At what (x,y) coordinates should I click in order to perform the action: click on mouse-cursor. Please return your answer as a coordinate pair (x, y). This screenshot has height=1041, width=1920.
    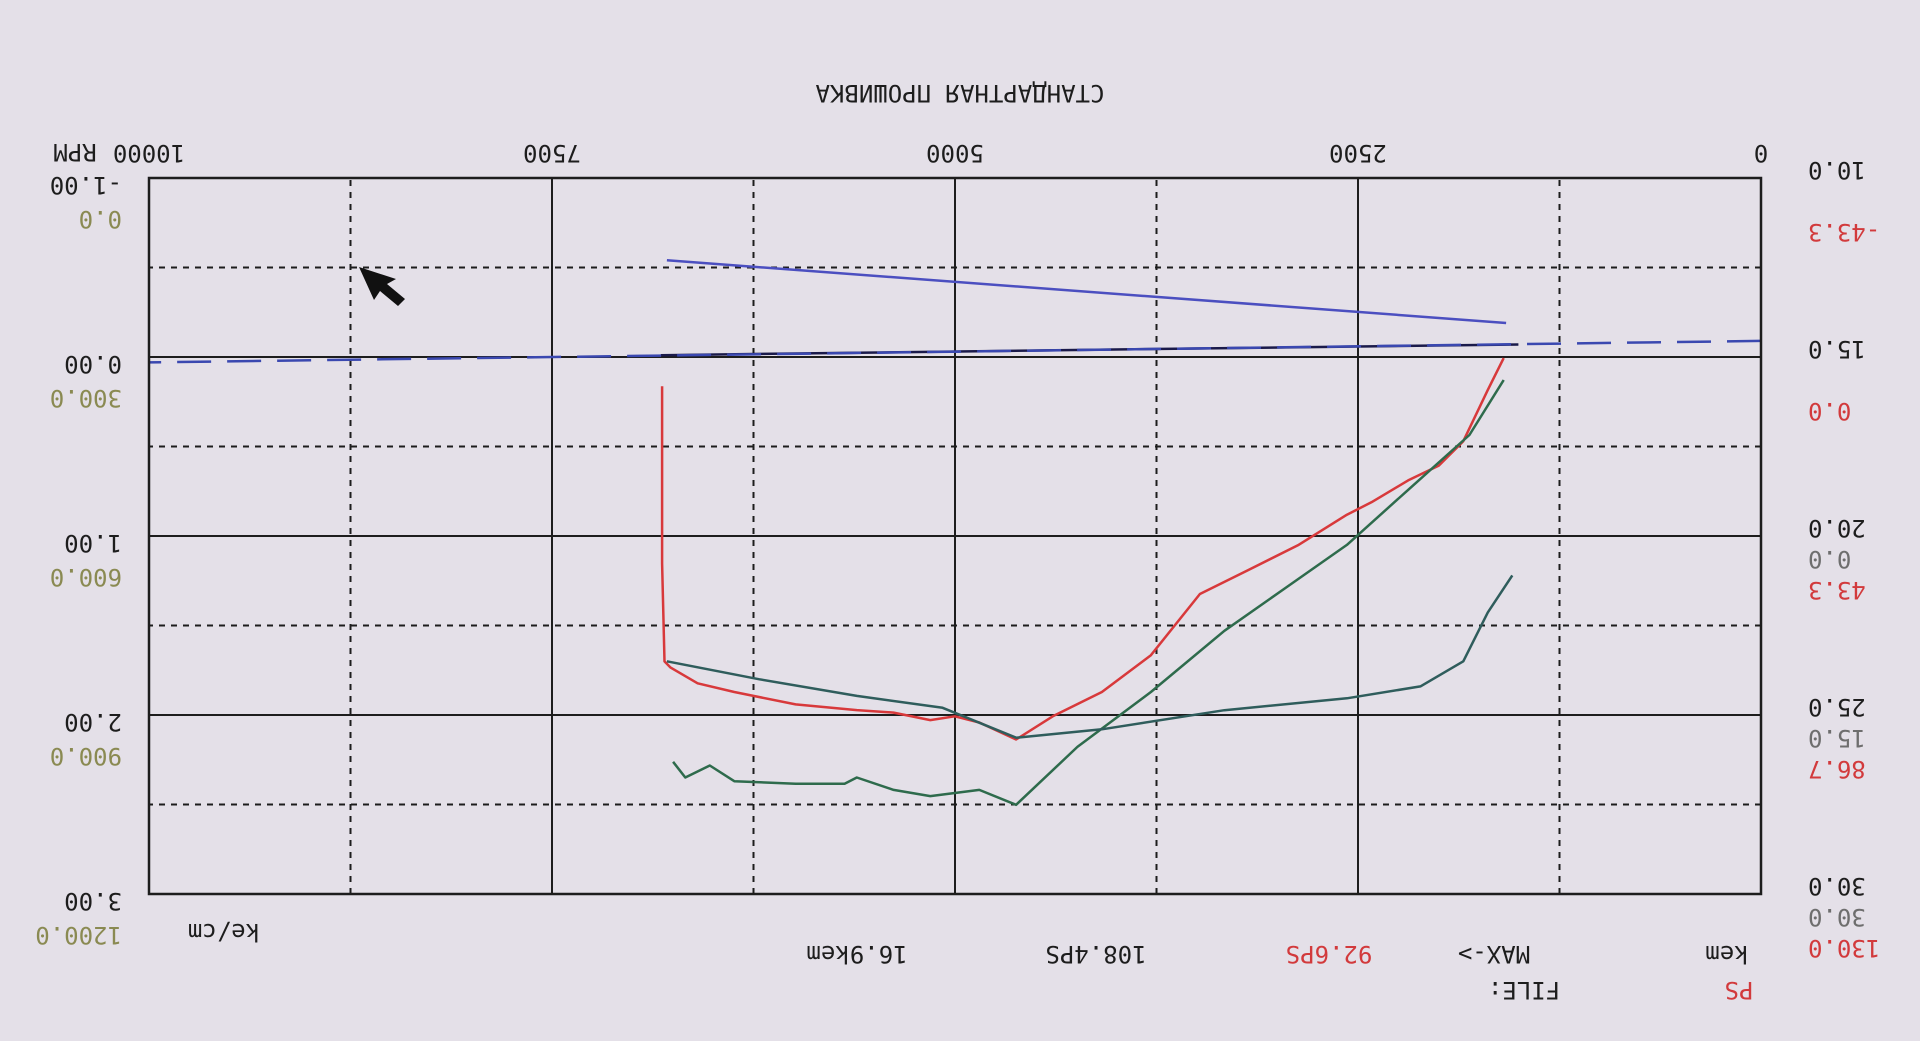
    Looking at the image, I should click on (382, 286).